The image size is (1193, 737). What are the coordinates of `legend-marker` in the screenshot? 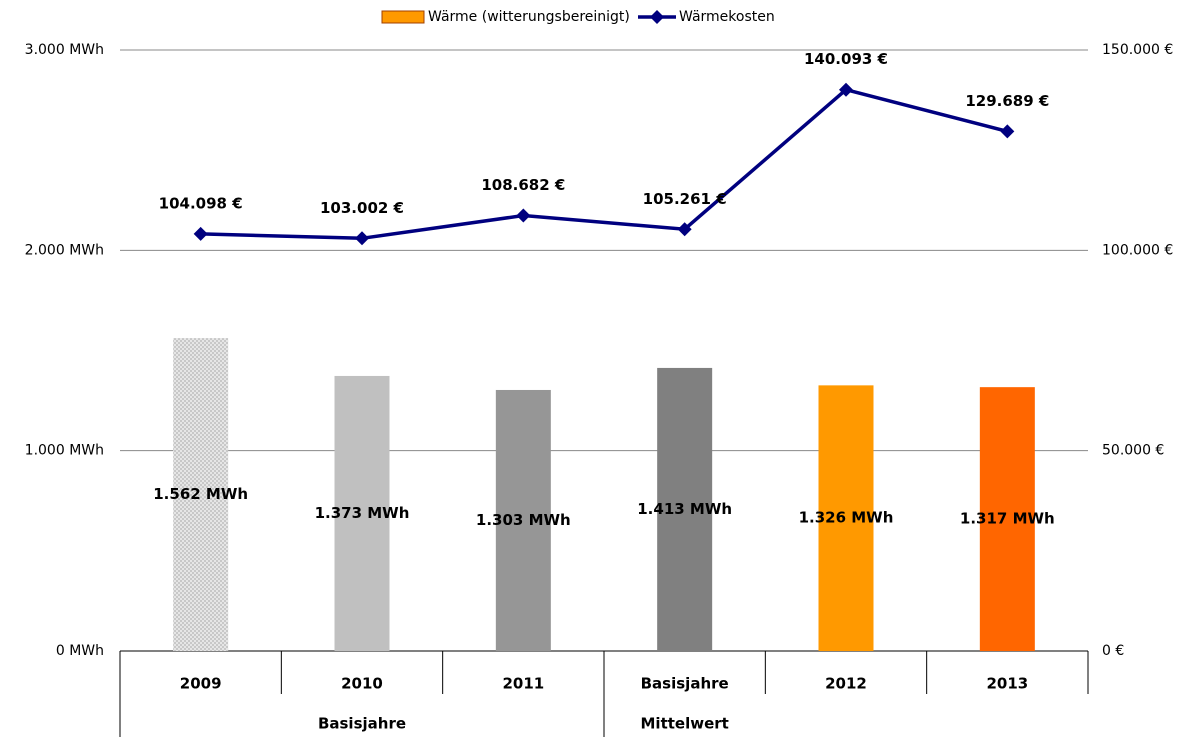 It's located at (657, 17).